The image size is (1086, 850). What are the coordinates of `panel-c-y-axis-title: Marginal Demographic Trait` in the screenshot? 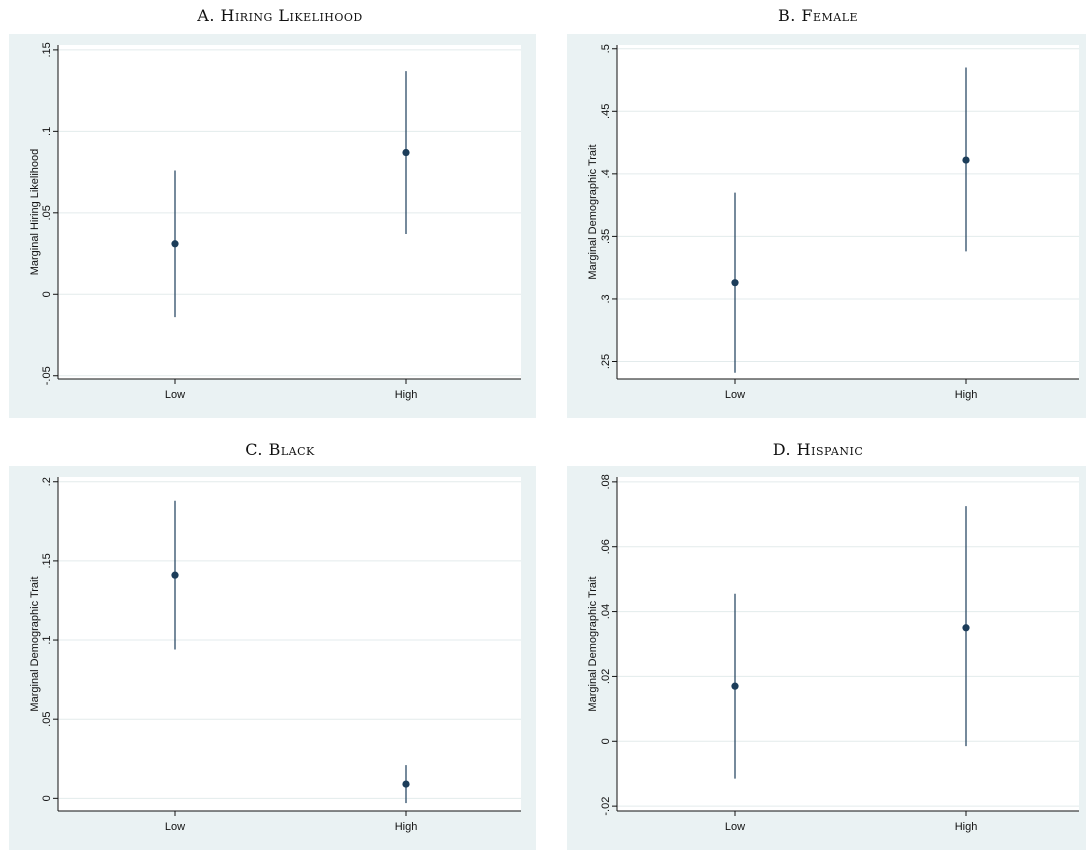 It's located at (35, 643).